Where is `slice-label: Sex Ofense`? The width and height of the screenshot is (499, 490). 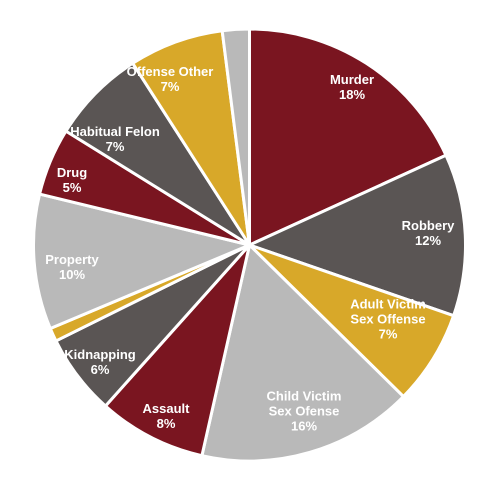
slice-label: Sex Ofense is located at coordinates (304, 410).